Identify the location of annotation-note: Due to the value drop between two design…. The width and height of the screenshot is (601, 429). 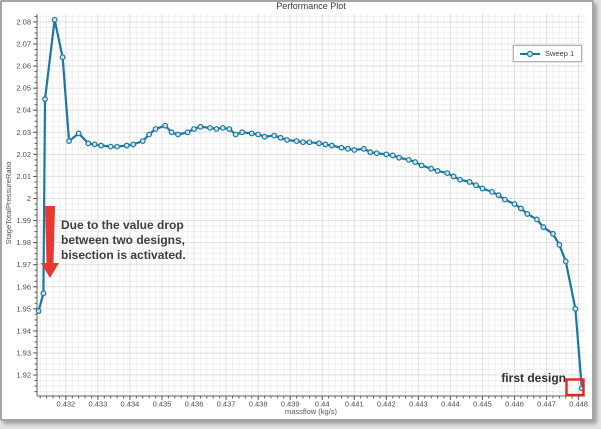
(123, 240).